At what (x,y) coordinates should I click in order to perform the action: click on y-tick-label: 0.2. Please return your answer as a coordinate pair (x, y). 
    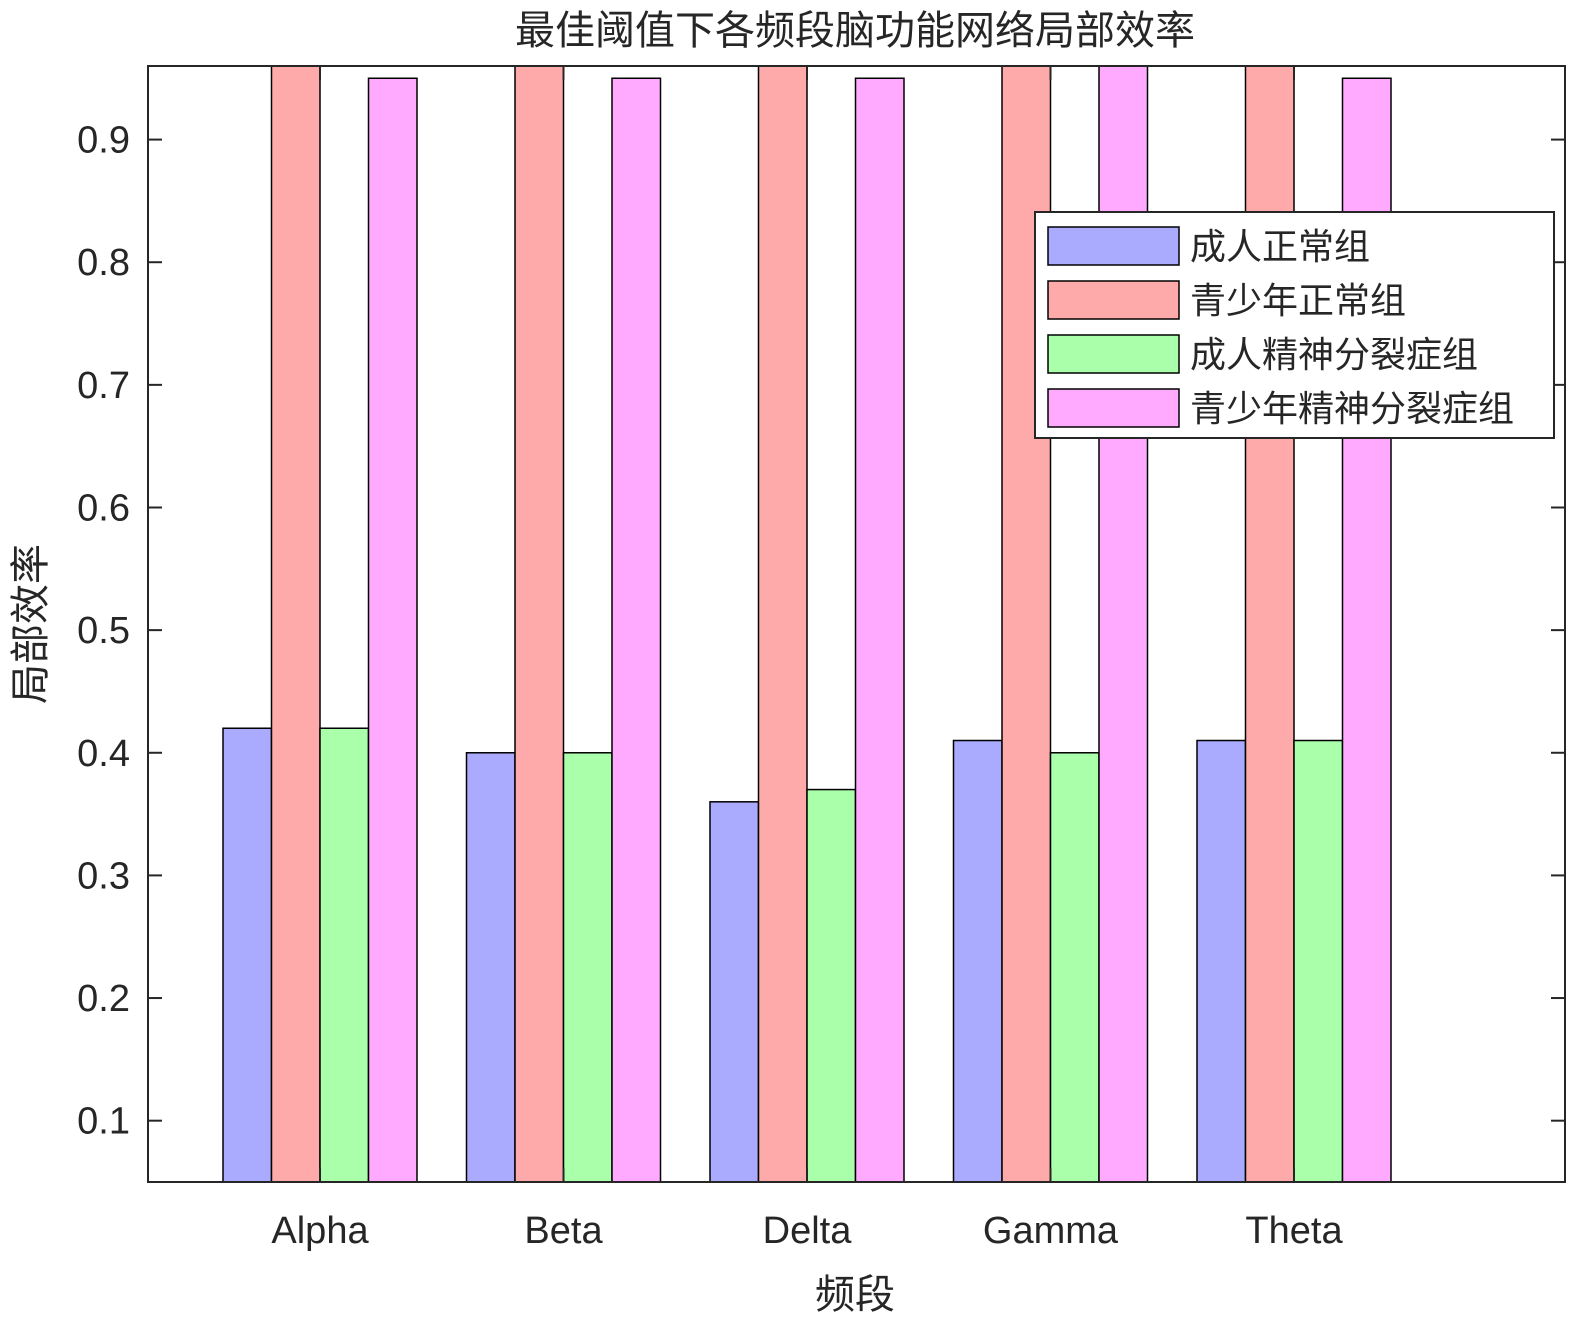
    Looking at the image, I should click on (103, 999).